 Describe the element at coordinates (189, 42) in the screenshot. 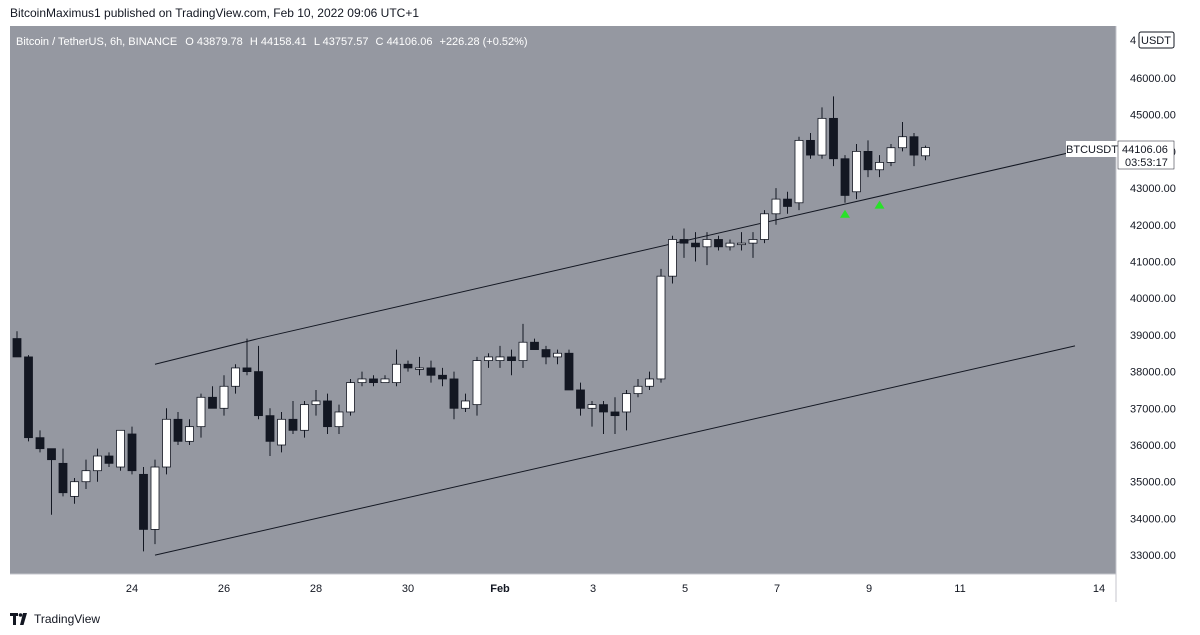

I see `open-label: O` at that location.